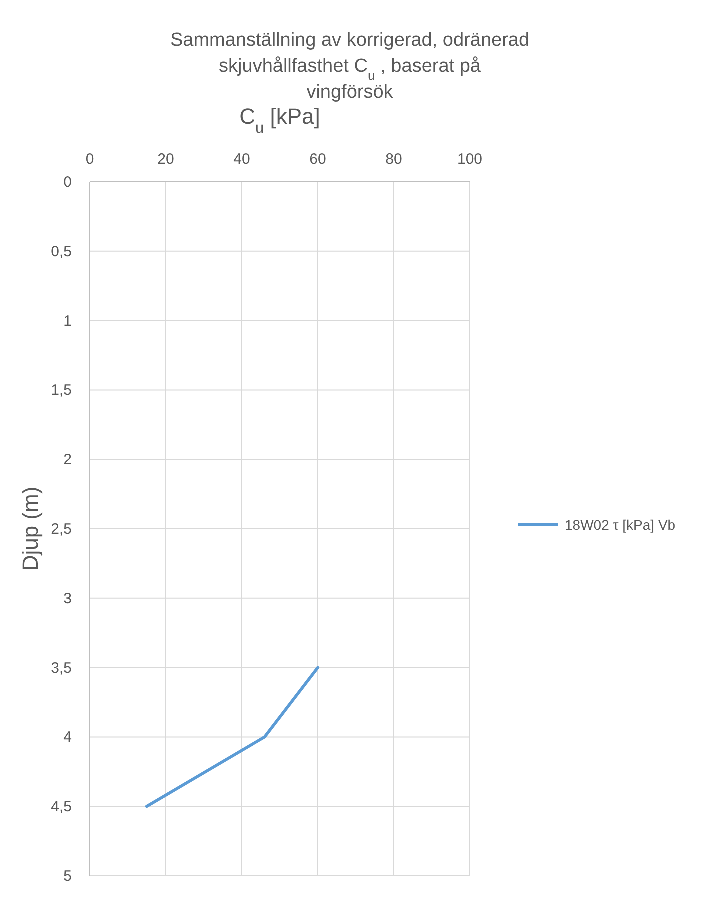 The image size is (705, 905). I want to click on y-tick-label: 3,5, so click(61, 668).